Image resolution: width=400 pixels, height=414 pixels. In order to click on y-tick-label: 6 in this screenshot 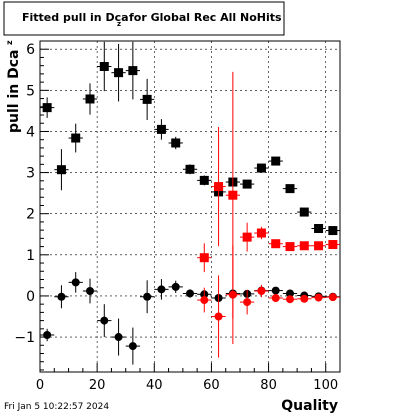, I will do `click(30, 50)`.